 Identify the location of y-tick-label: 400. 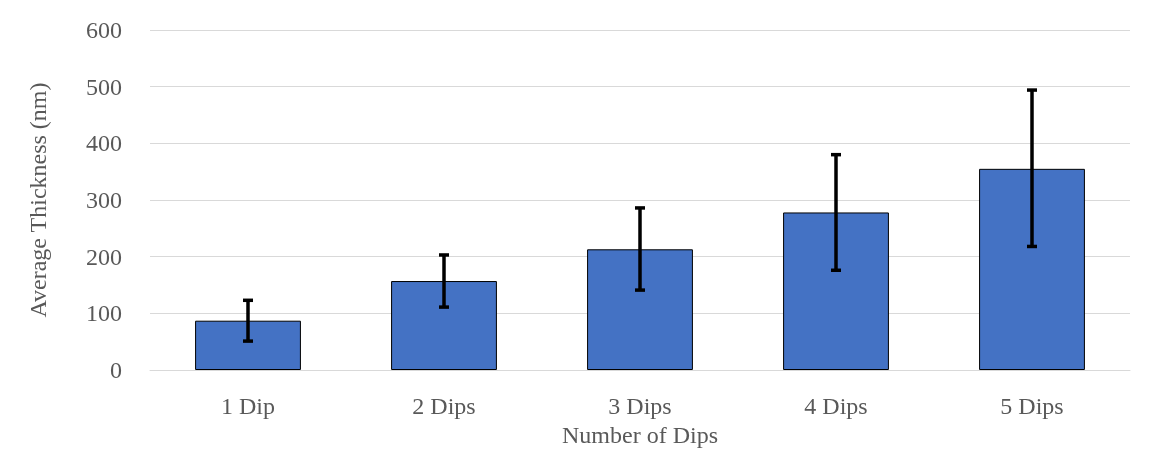
(104, 143).